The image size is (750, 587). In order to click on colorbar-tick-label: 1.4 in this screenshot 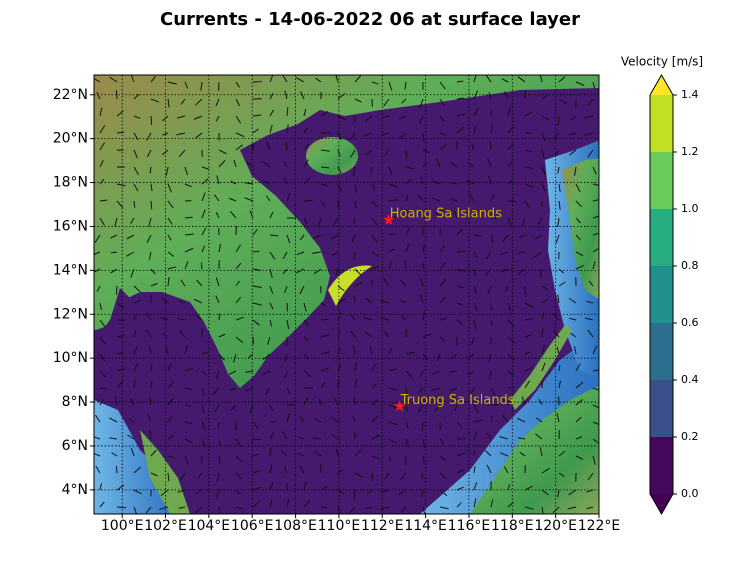, I will do `click(690, 94)`.